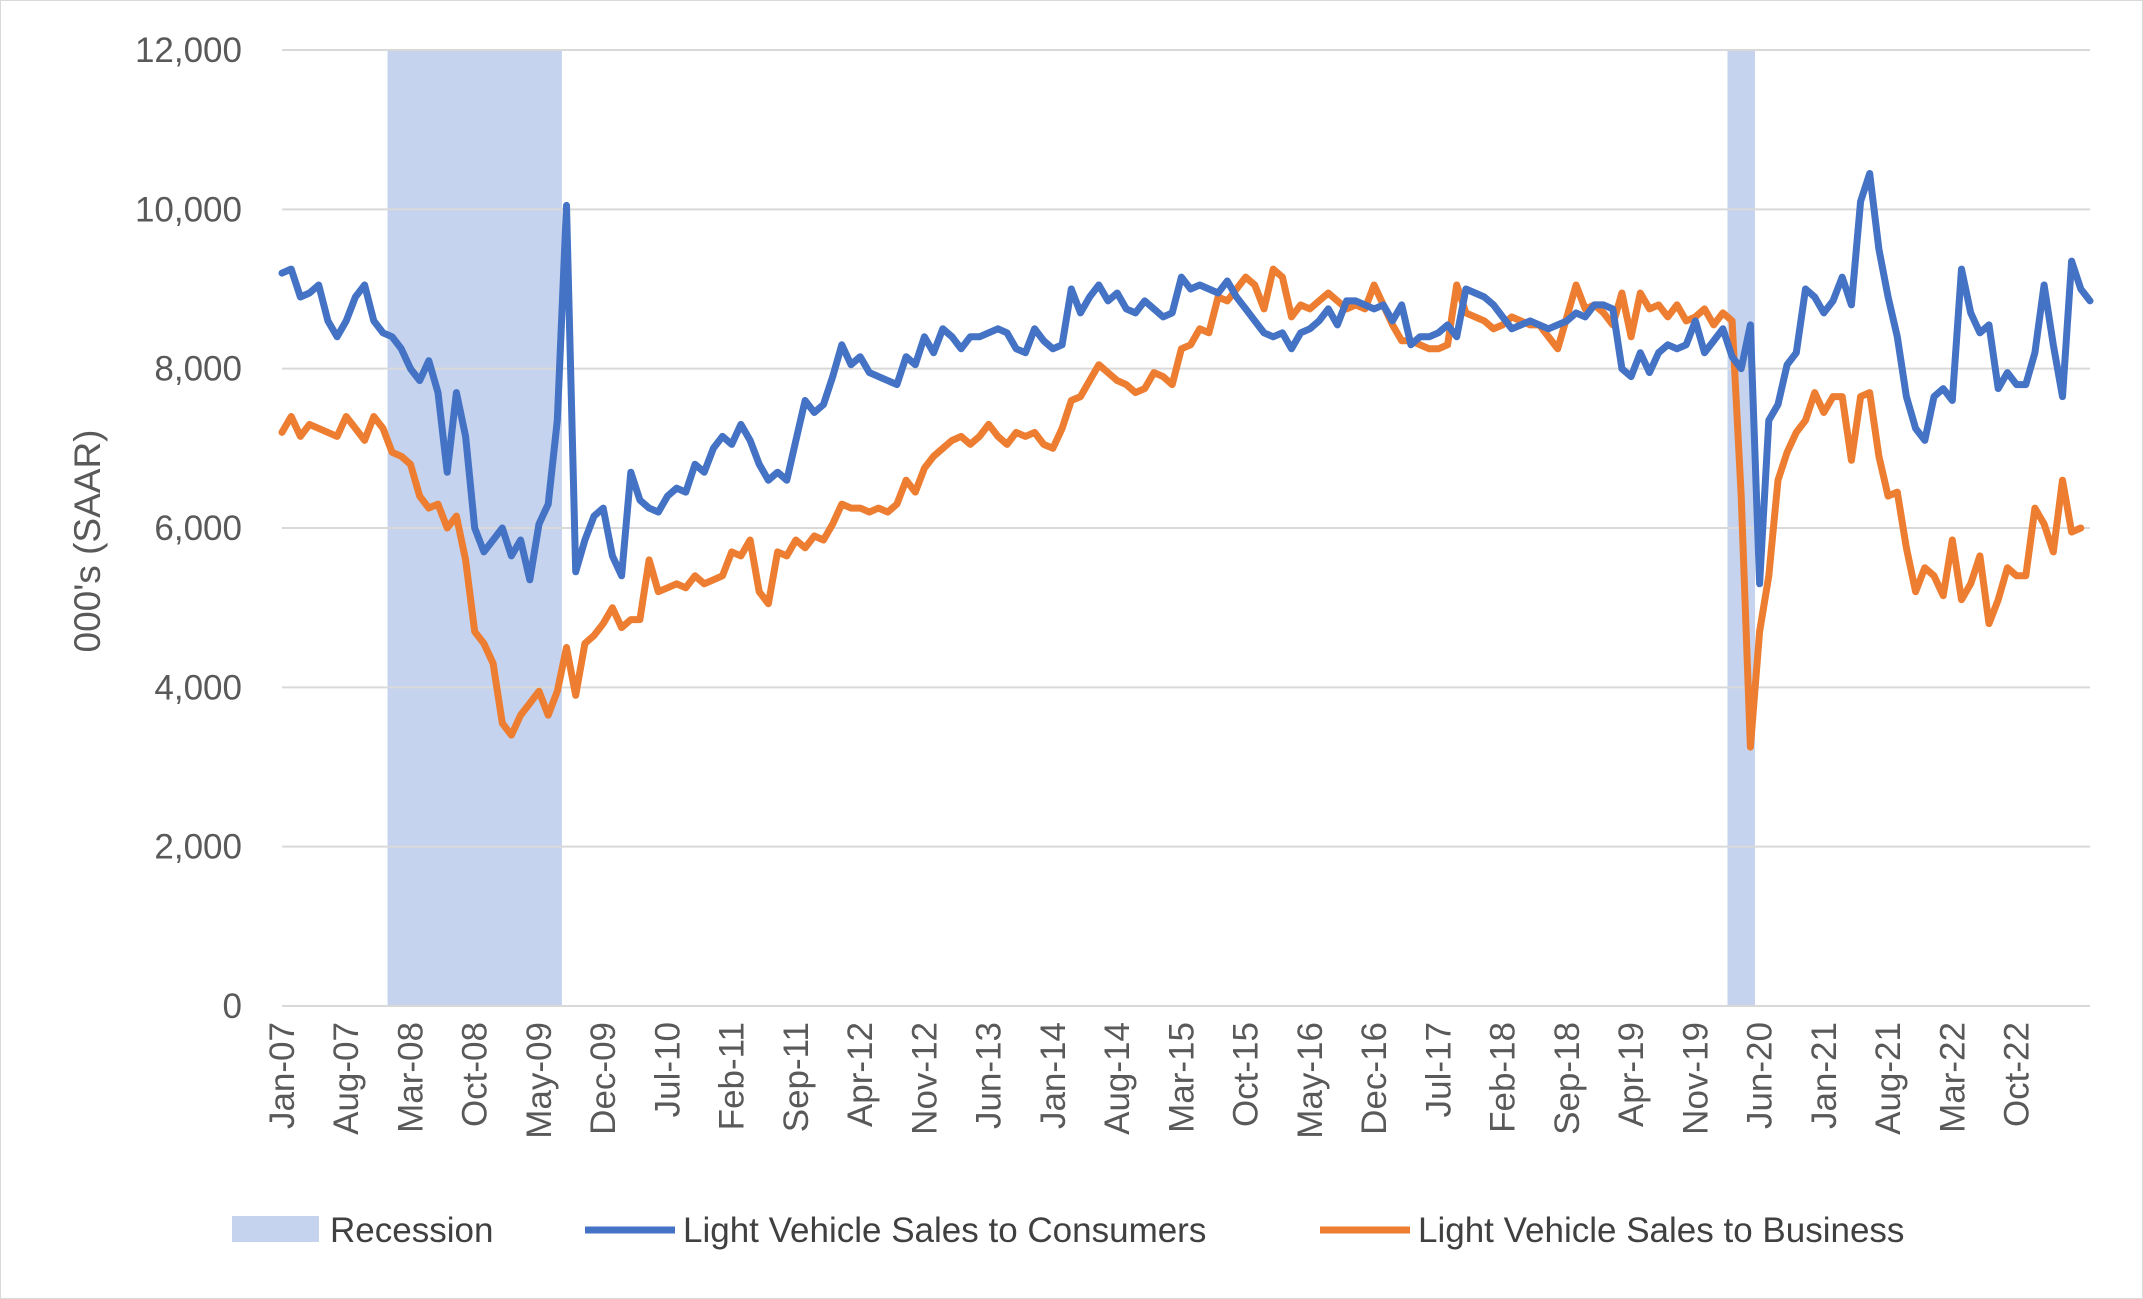 The width and height of the screenshot is (2143, 1299). What do you see at coordinates (1181, 1077) in the screenshot?
I see `x-tick-label: Mar-15` at bounding box center [1181, 1077].